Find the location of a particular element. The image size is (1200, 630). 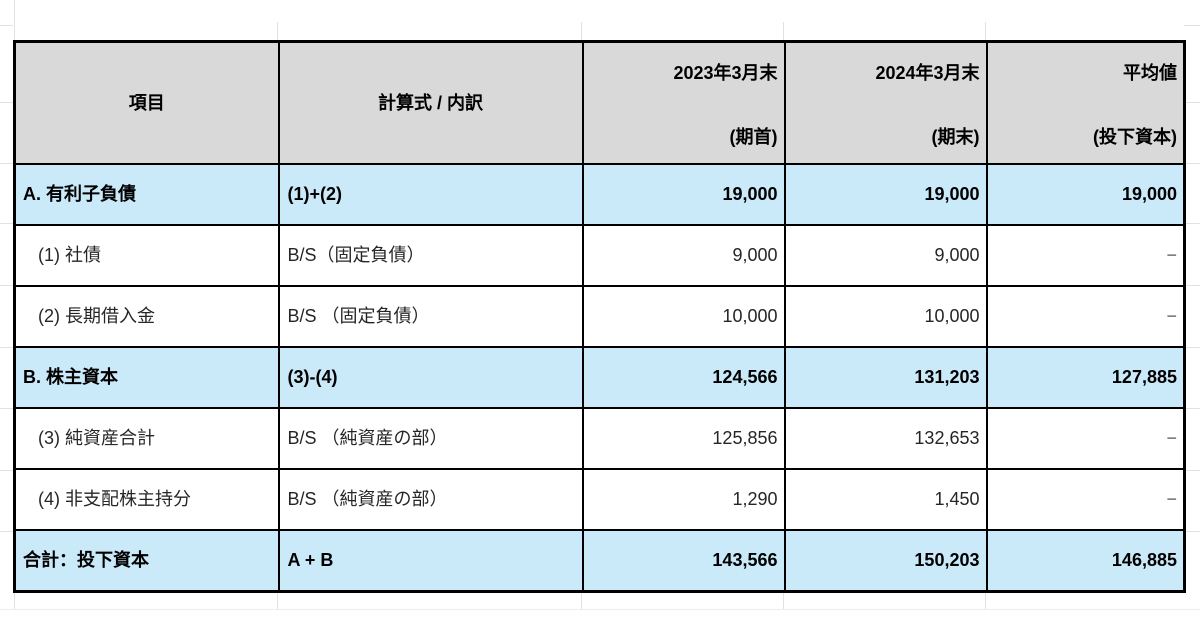

row-interest-bearing-debt: A. 有利子負債 (1)+(2) 19,000 19,000 19,000 is located at coordinates (599, 194).